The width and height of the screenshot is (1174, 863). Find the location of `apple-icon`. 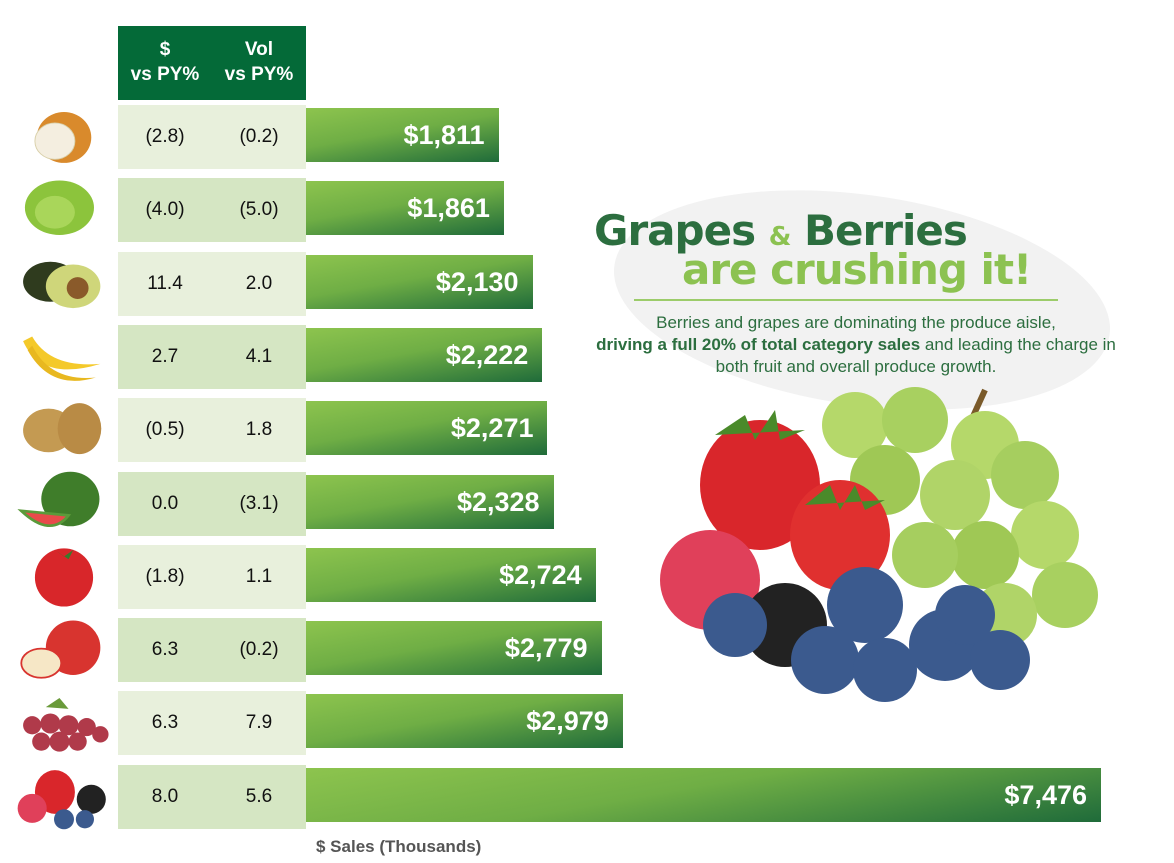

apple-icon is located at coordinates (60, 649).